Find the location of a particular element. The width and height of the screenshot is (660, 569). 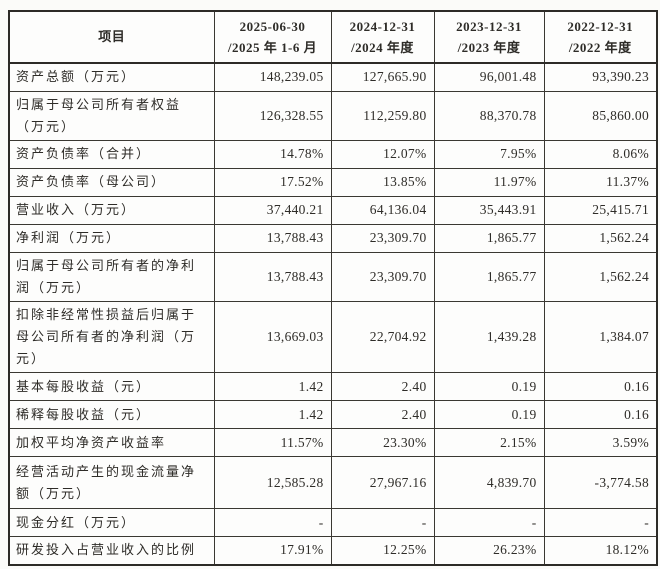

cell-value: 12,585.28 is located at coordinates (272, 483).